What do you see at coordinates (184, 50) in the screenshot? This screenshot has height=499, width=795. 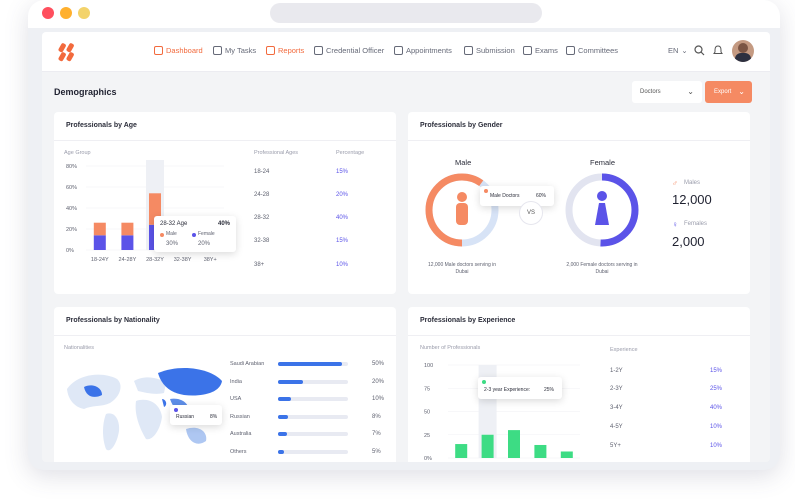 I see `nav-label: Dashboard` at bounding box center [184, 50].